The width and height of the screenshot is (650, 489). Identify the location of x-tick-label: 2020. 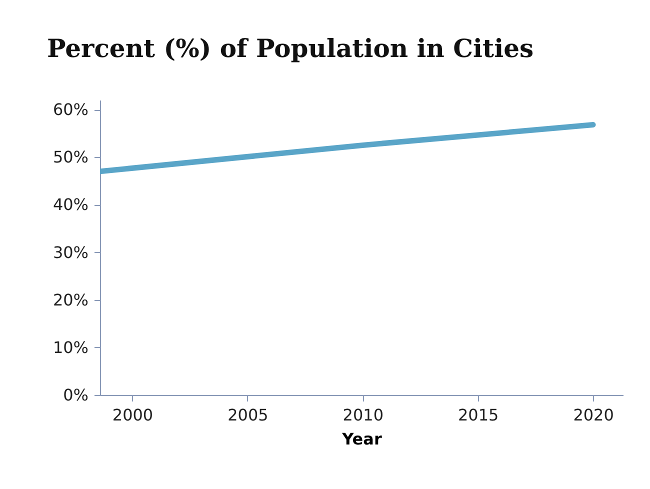
(593, 415).